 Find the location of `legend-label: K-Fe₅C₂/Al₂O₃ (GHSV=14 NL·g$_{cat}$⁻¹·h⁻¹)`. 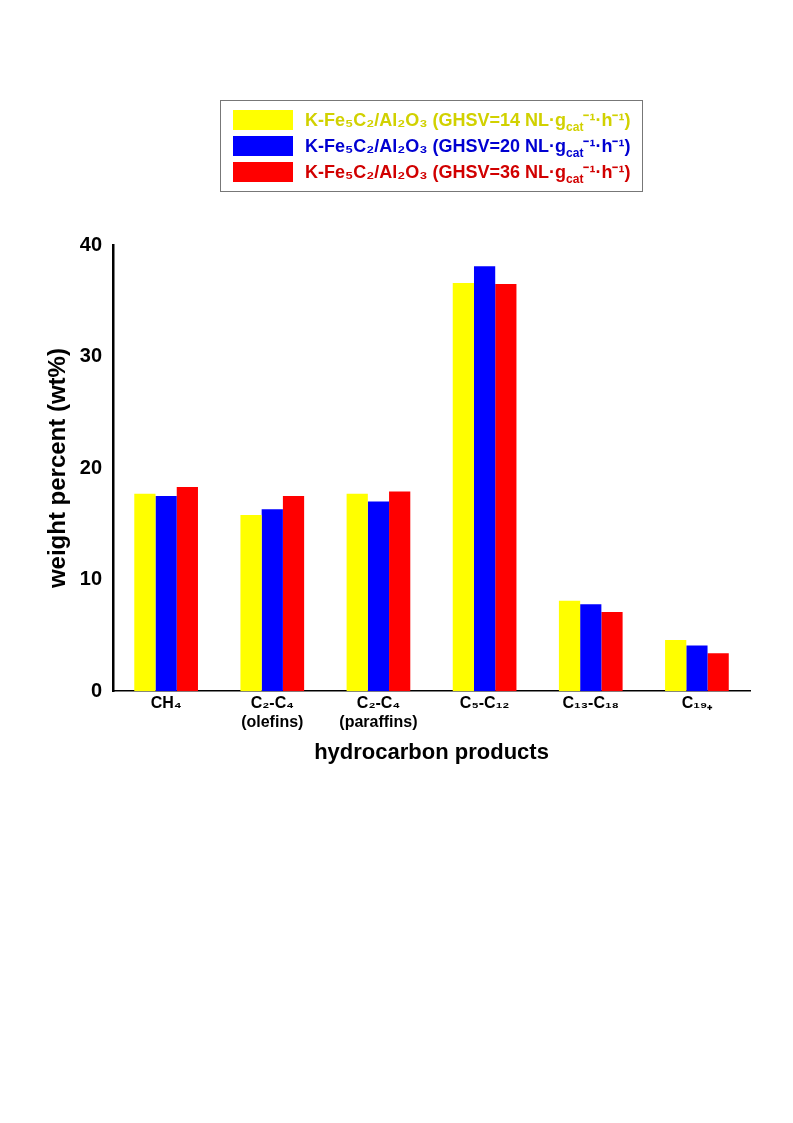

legend-label: K-Fe₅C₂/Al₂O₃ (GHSV=14 NL·g$_{cat}$⁻¹·h⁻¹) is located at coordinates (468, 121).